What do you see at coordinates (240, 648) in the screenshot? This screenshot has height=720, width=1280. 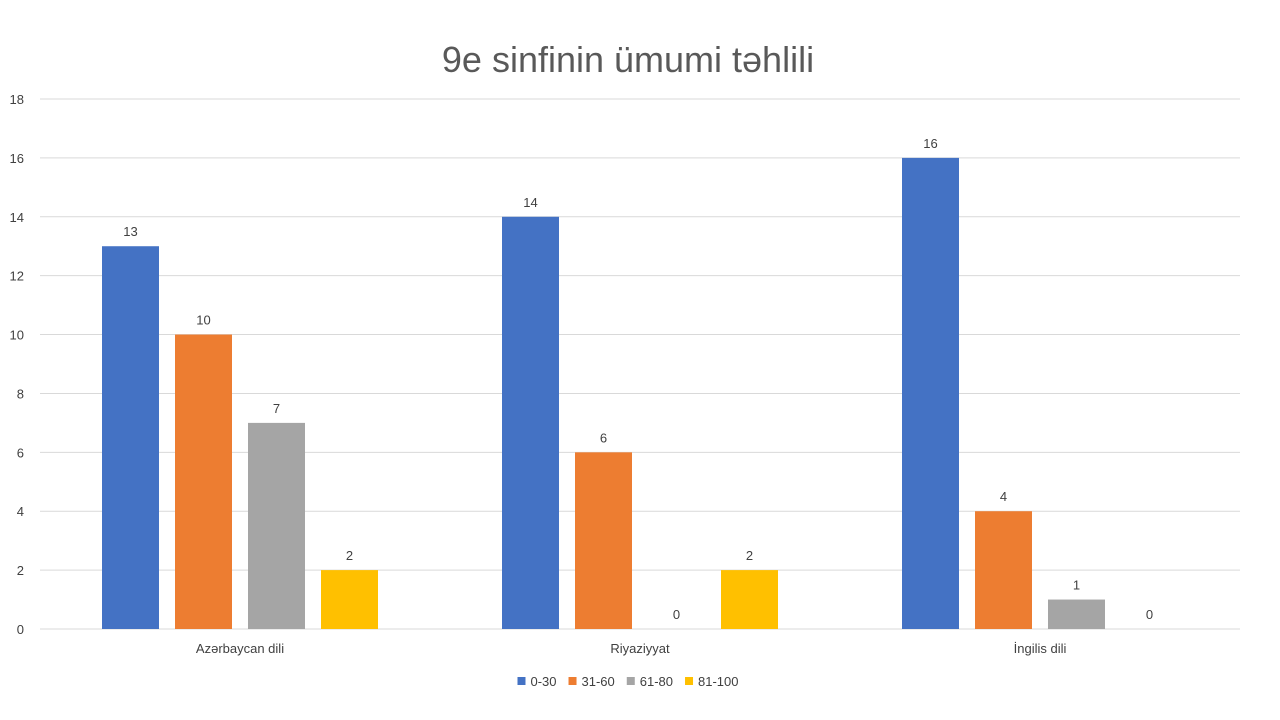 I see `x-category-label: Azərbaycan dili` at bounding box center [240, 648].